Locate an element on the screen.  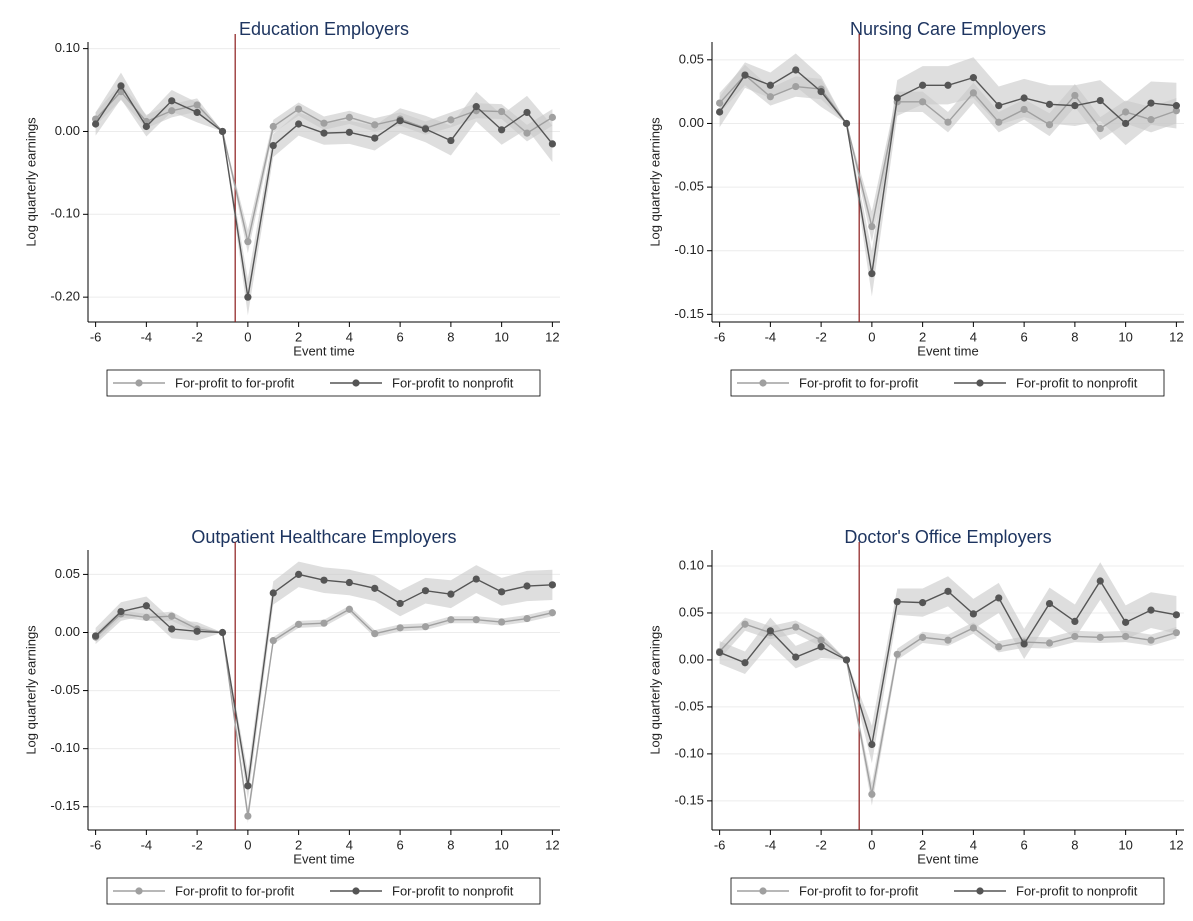
x-tick-label: 4 is located at coordinates (973, 844).